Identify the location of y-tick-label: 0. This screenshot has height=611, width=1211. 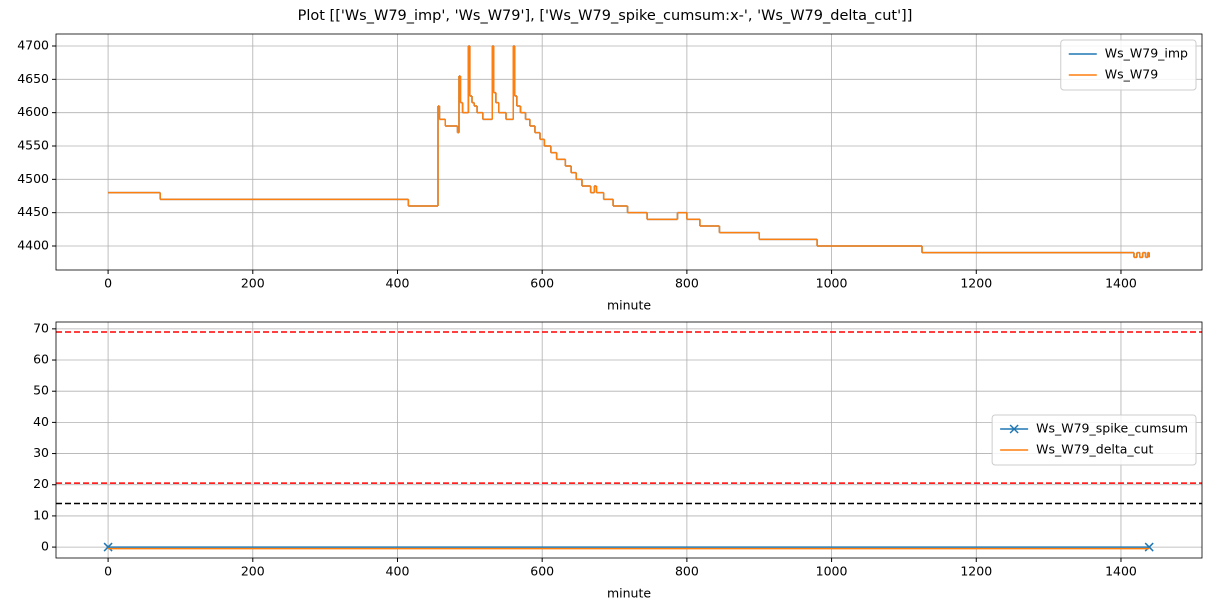
(45, 546).